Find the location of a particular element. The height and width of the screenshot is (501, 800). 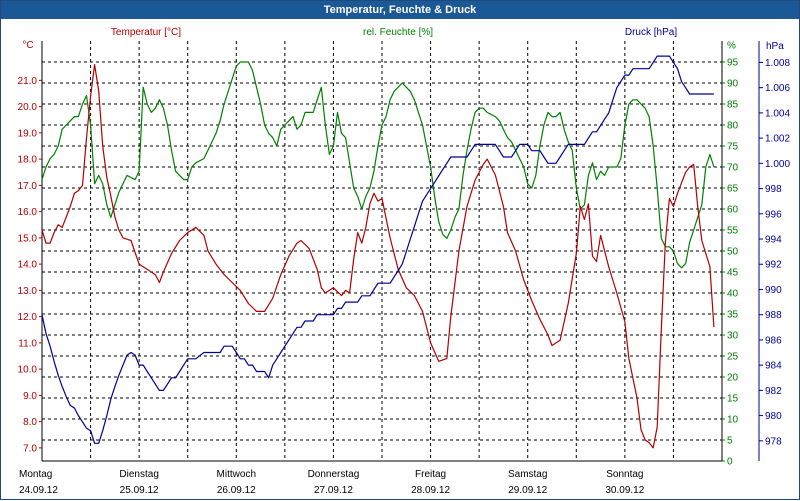

tick-label-temperature: 7.0 is located at coordinates (30, 448).